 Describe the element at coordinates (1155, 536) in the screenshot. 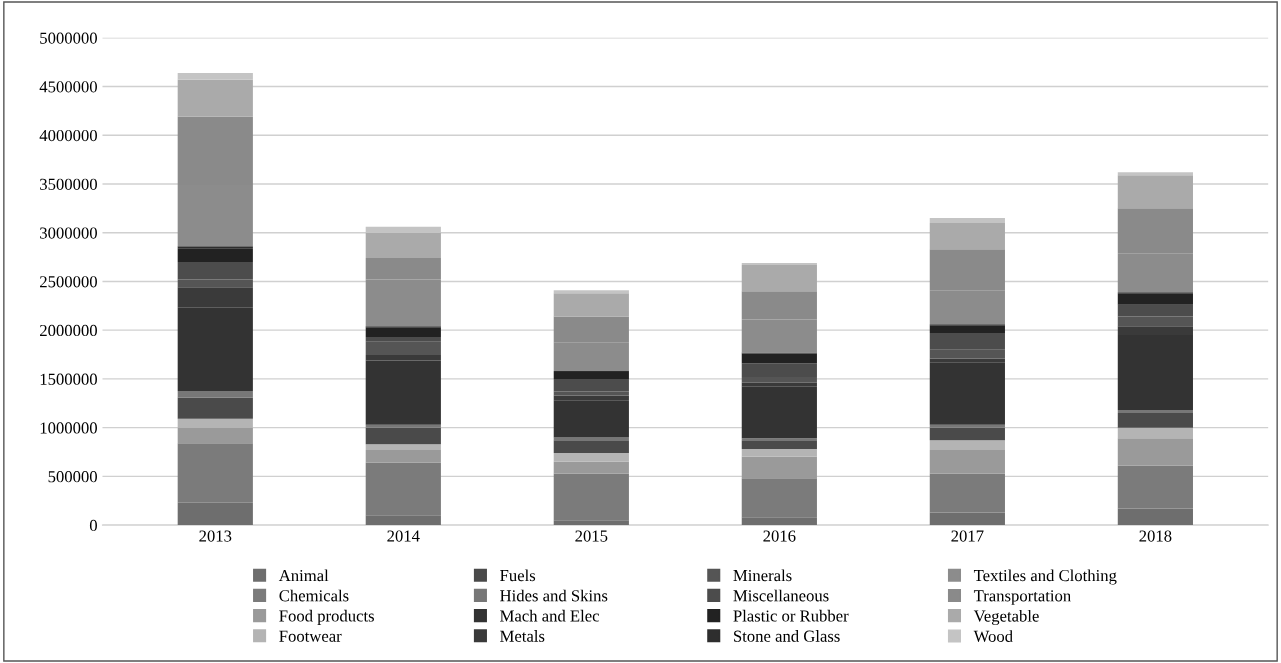

I see `x-tick-label: 2018` at that location.